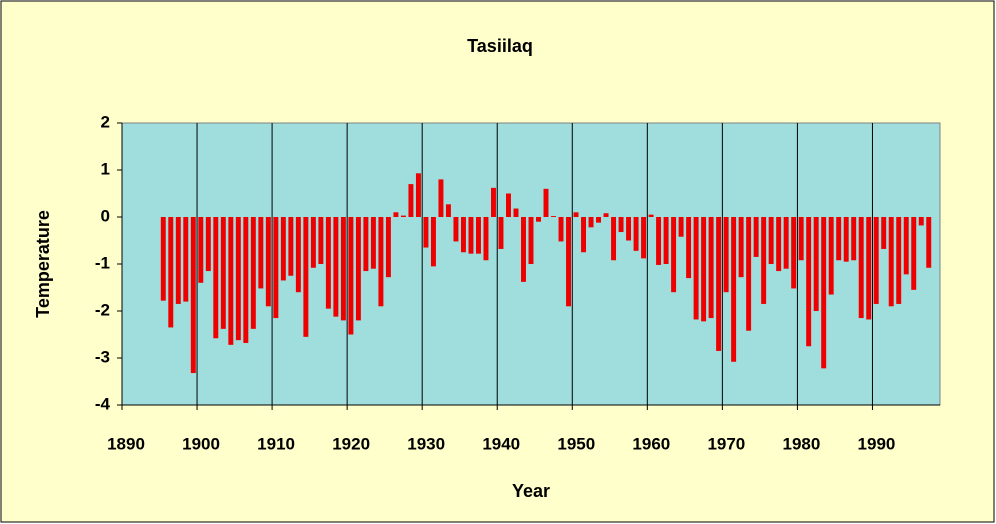 The image size is (996, 524). Describe the element at coordinates (201, 443) in the screenshot. I see `x-tick-label: 1900` at that location.